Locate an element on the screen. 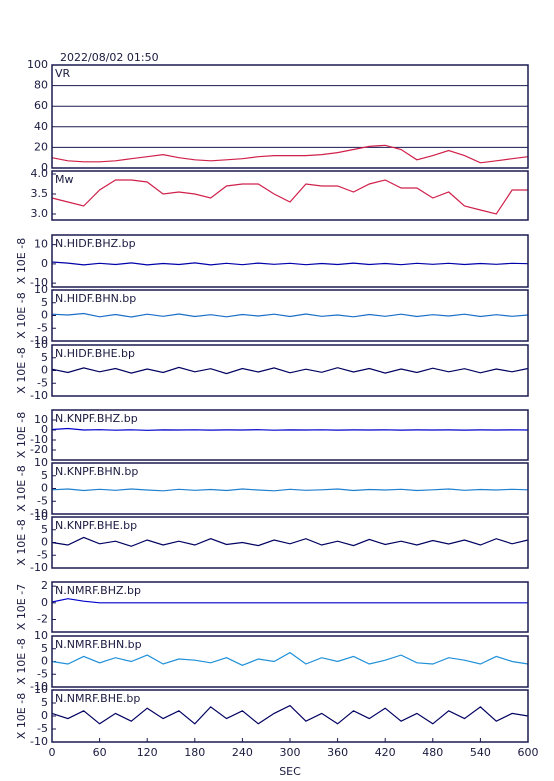 This screenshot has height=781, width=554. panel-label: N.NMRF.BHN.bp is located at coordinates (98, 644).